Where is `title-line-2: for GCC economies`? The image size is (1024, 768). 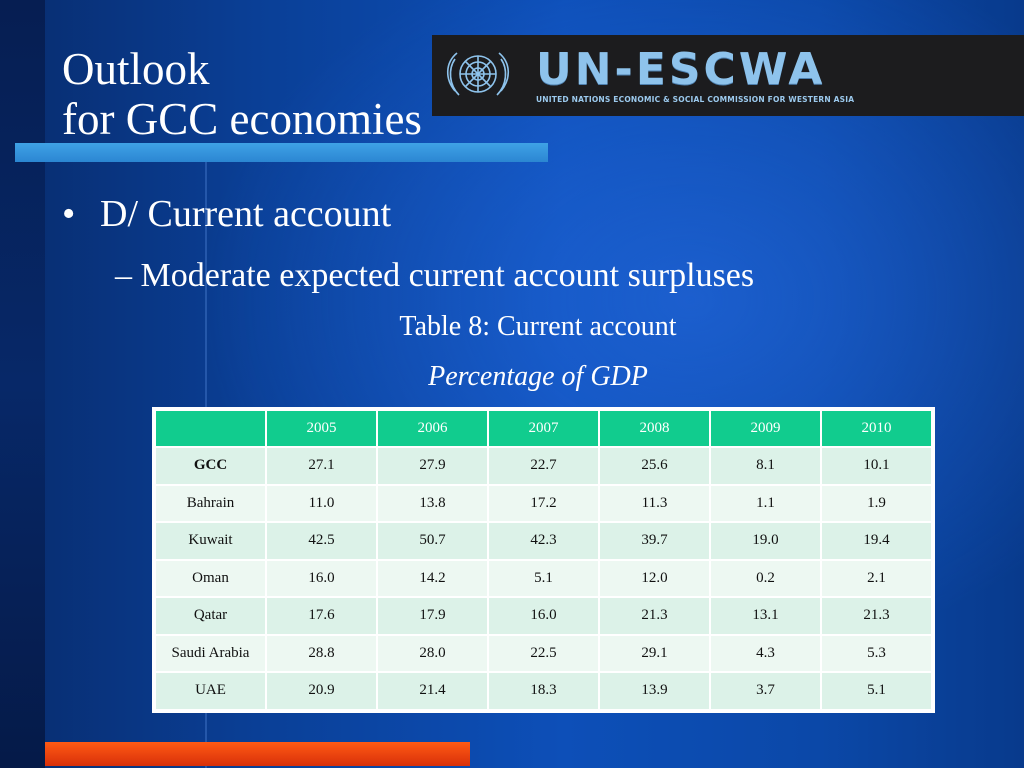 title-line-2: for GCC economies is located at coordinates (242, 119).